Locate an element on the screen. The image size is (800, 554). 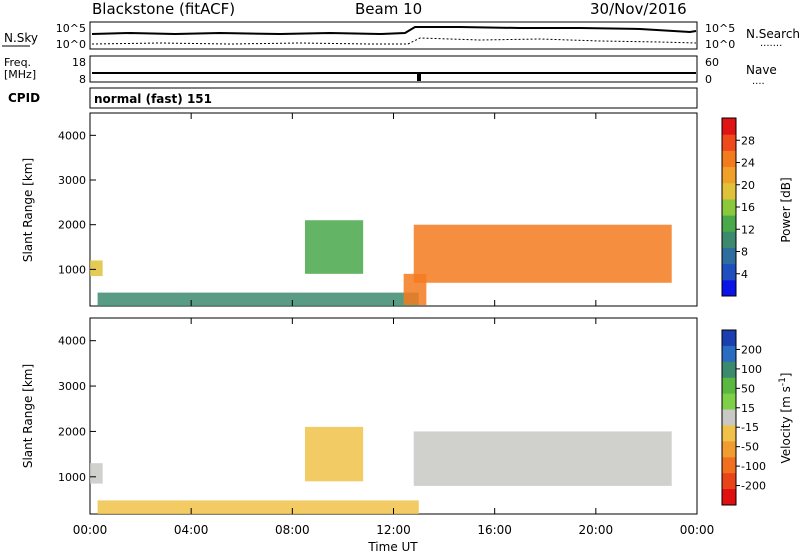
xtick-label: 12:00 is located at coordinates (393, 530).